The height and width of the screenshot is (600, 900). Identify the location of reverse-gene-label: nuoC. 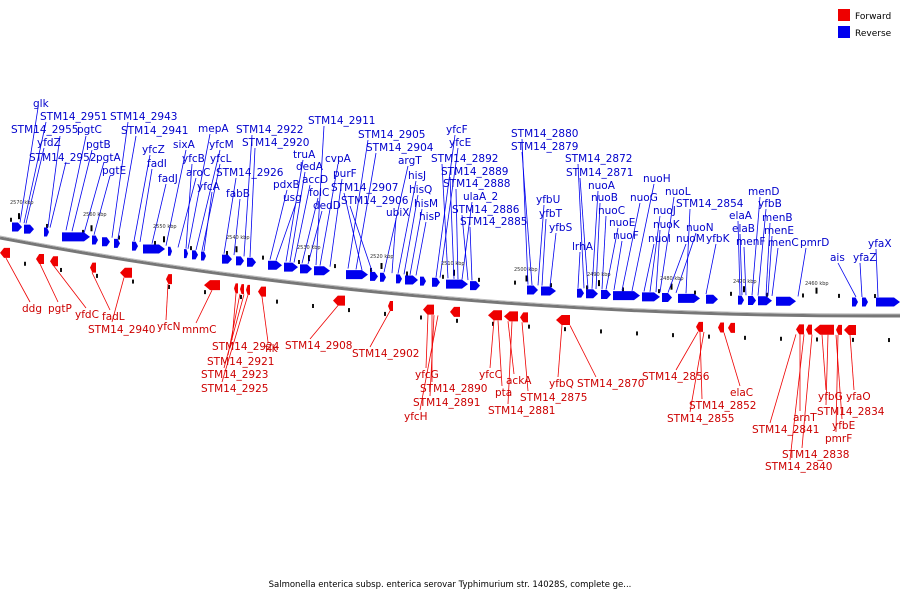
(611, 211).